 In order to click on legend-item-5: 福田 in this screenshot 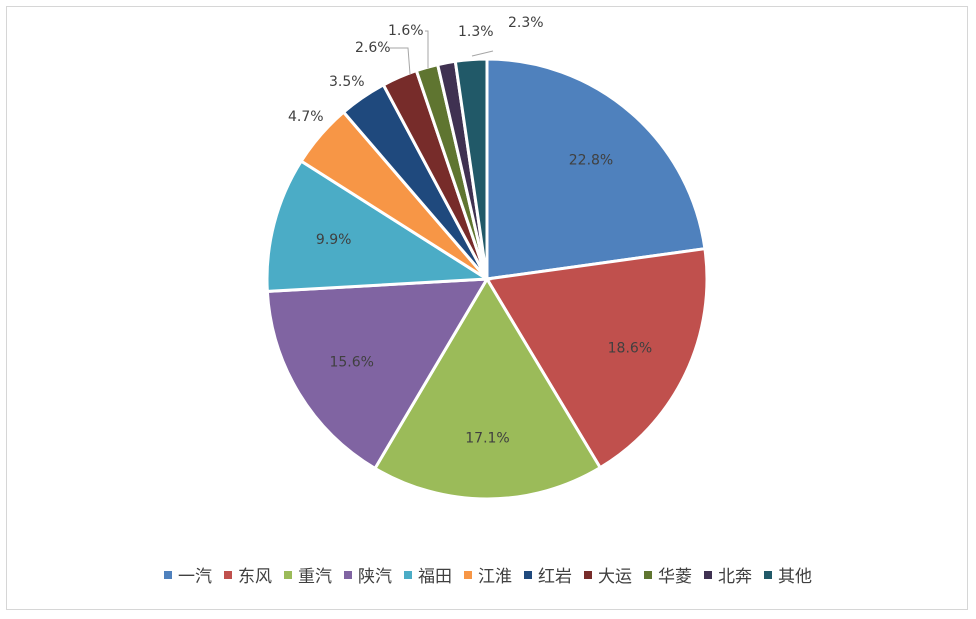, I will do `click(428, 574)`.